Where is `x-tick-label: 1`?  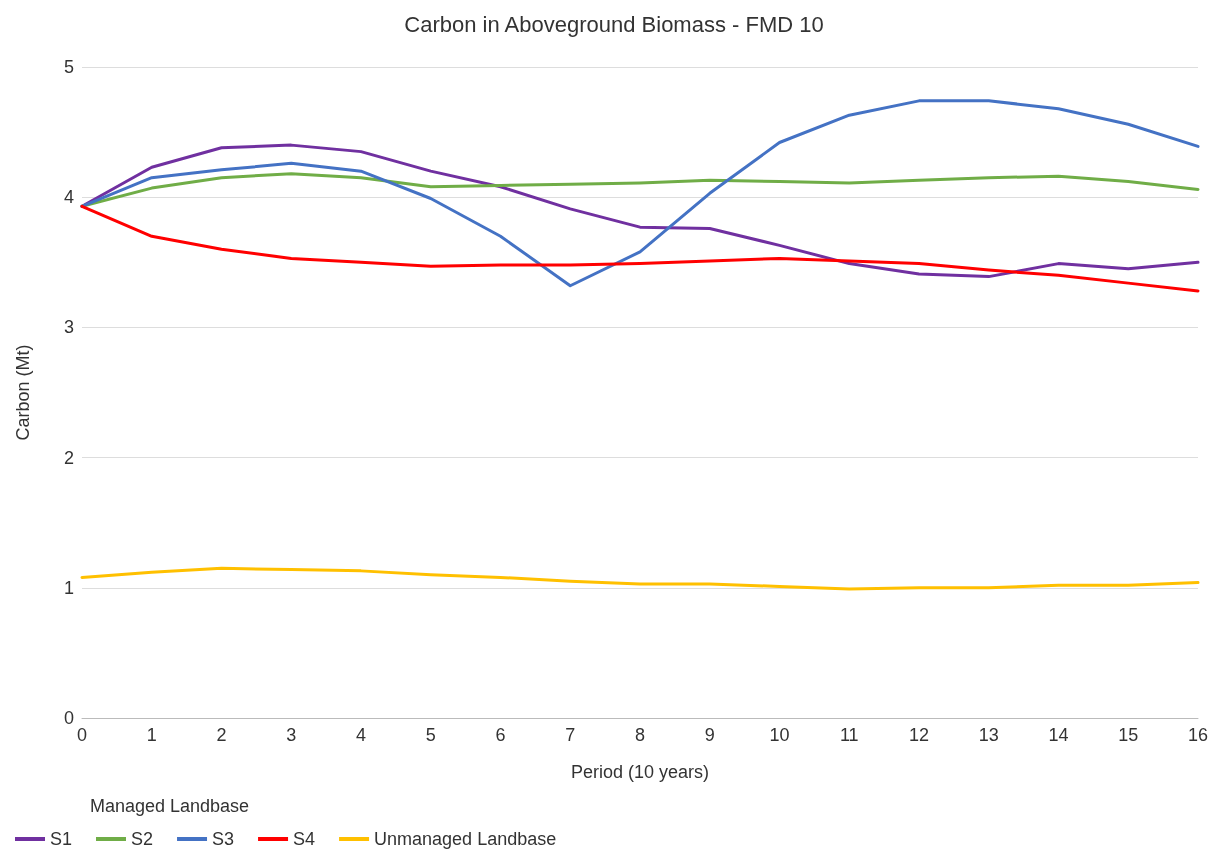
x-tick-label: 1 is located at coordinates (151, 735).